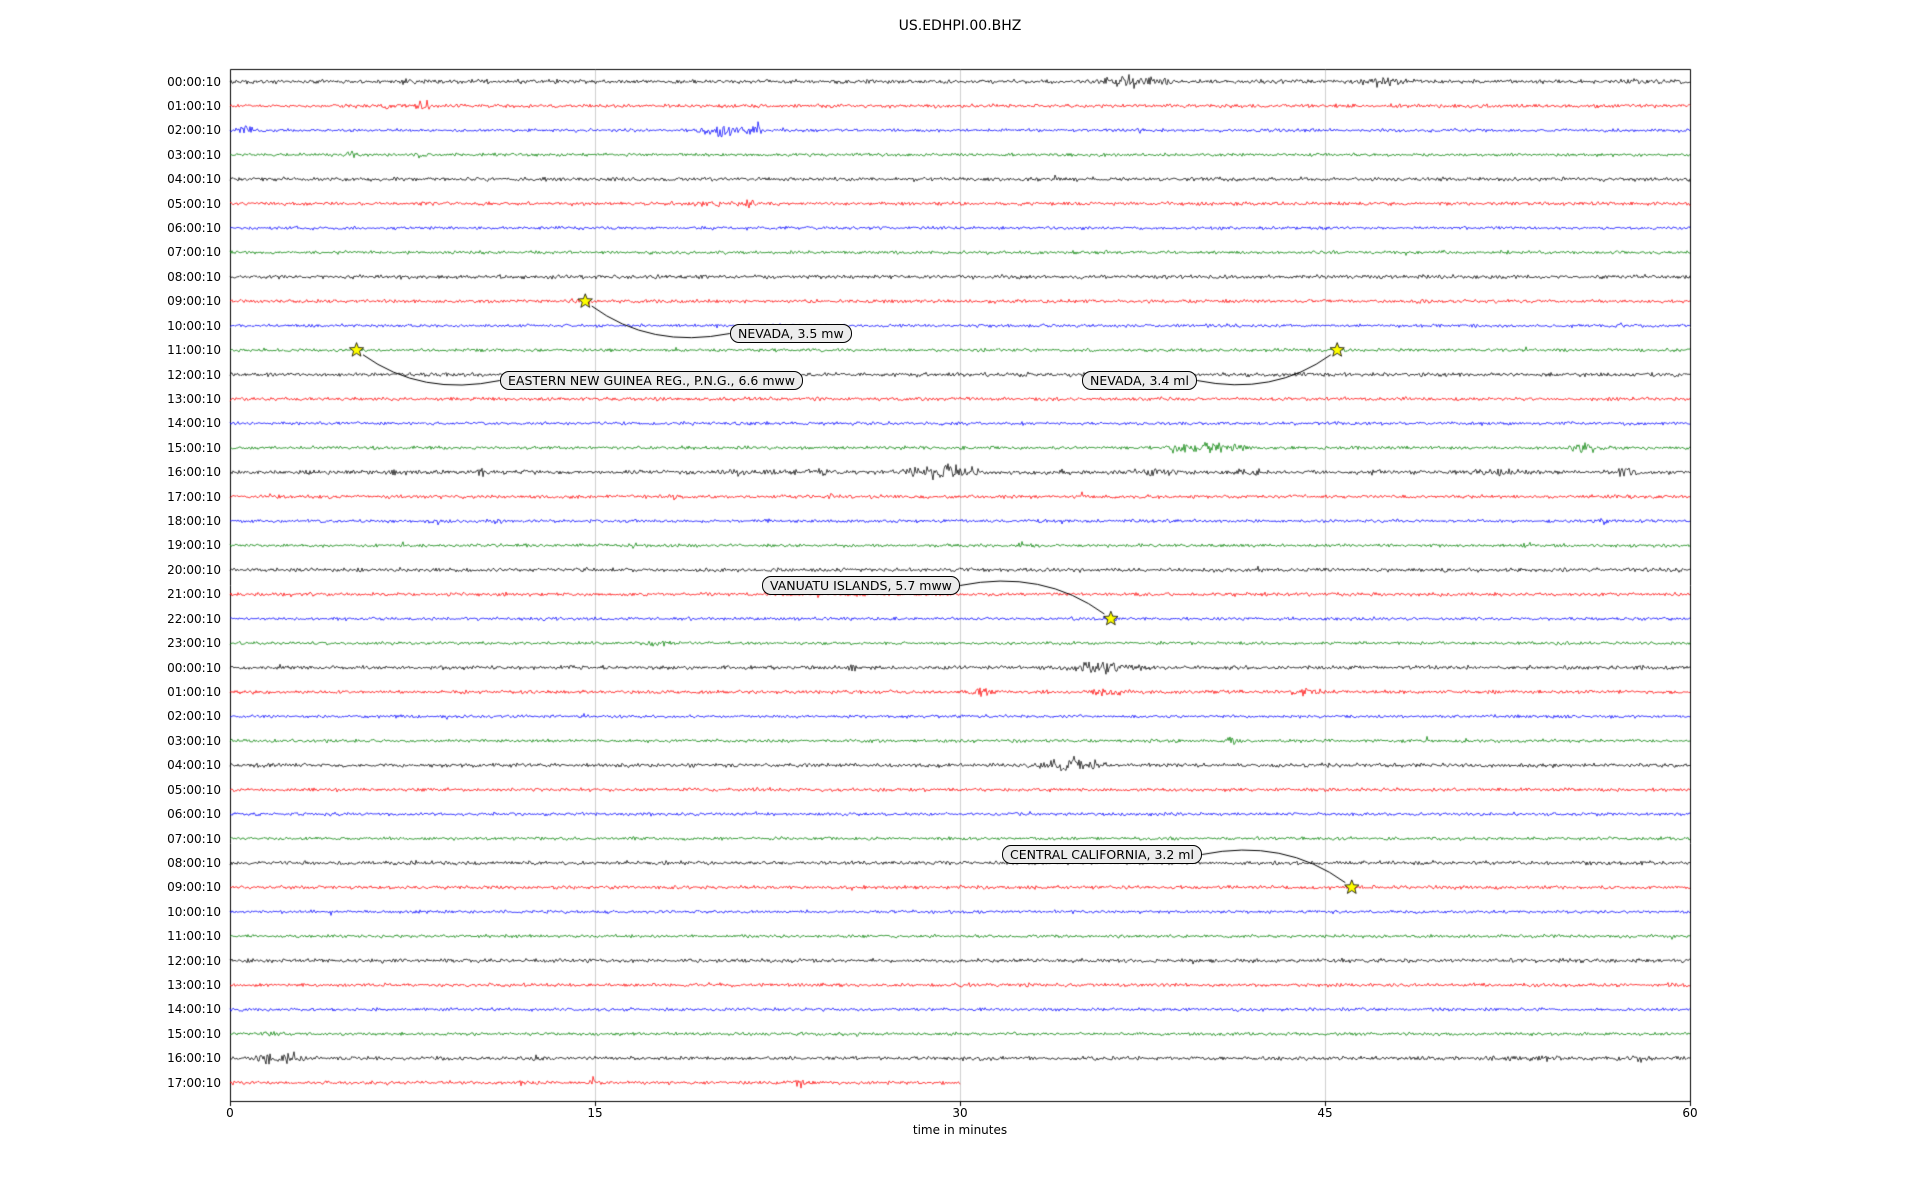 This screenshot has height=1200, width=1920. What do you see at coordinates (1102, 854) in the screenshot?
I see `event-annotation: CENTRAL CALIFORNIA, 3.2 ml` at bounding box center [1102, 854].